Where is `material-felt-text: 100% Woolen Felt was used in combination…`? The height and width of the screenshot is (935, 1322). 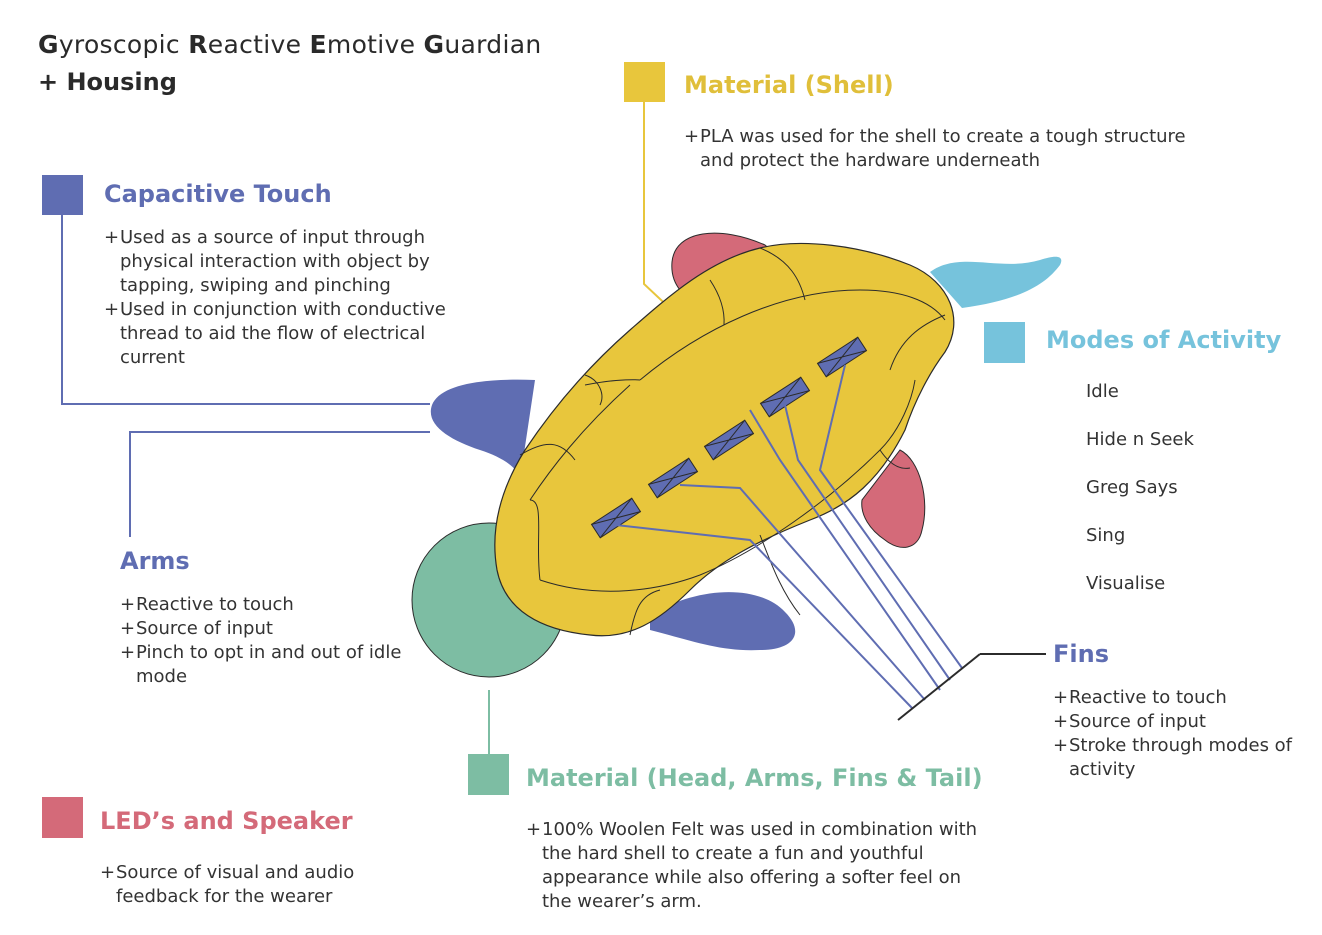 material-felt-text: 100% Woolen Felt was used in combination… is located at coordinates (761, 866).